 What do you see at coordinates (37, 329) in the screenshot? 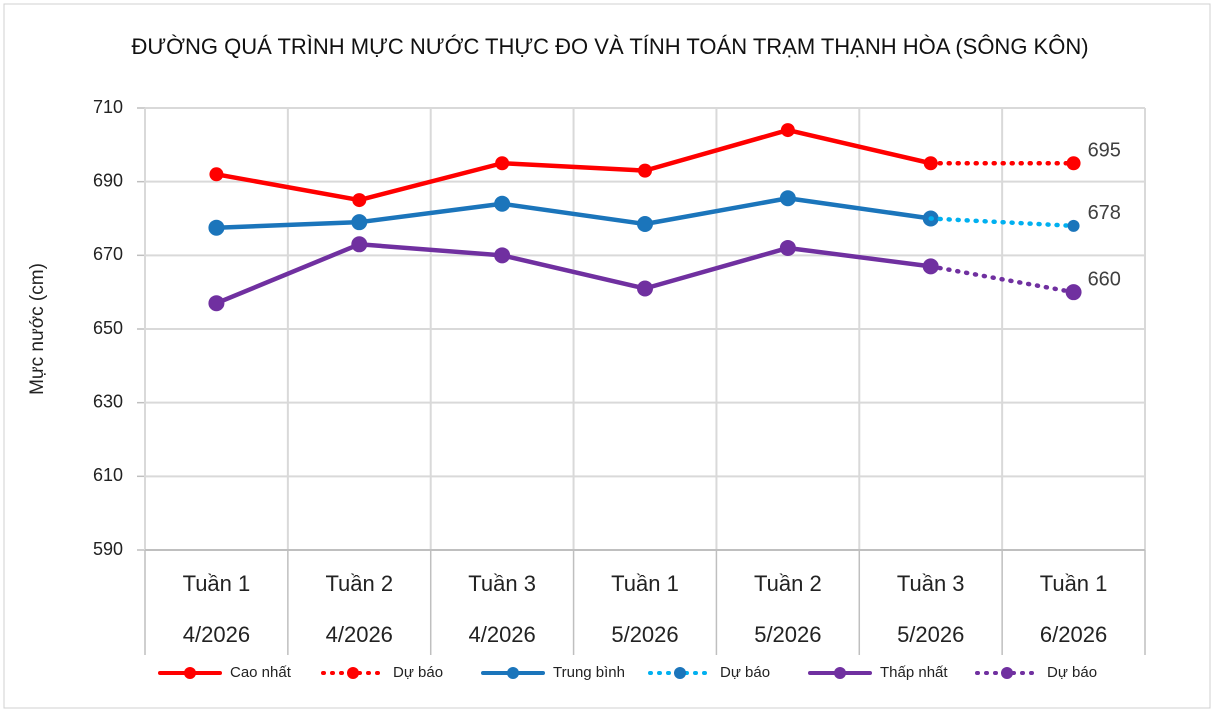
I see `y-axis-label: Mực nước (cm)` at bounding box center [37, 329].